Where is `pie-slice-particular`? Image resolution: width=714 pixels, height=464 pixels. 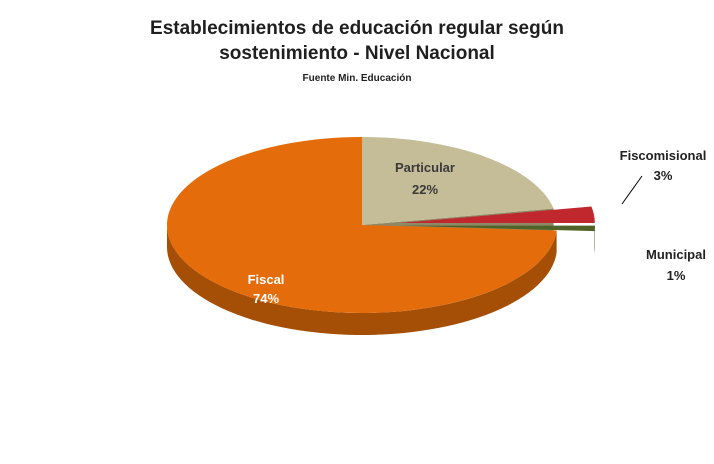
pie-slice-particular is located at coordinates (458, 181).